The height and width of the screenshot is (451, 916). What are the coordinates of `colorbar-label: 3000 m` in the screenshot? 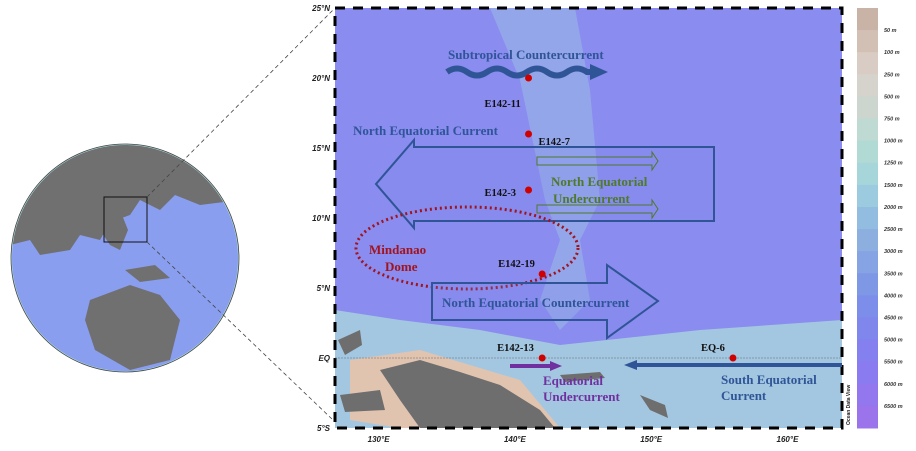 It's located at (893, 252).